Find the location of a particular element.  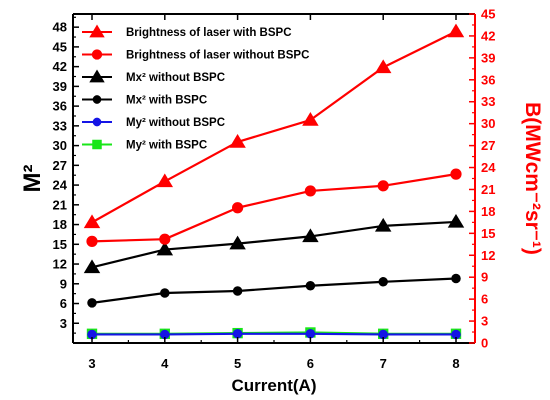

x-tick-label: 5 is located at coordinates (237, 363).